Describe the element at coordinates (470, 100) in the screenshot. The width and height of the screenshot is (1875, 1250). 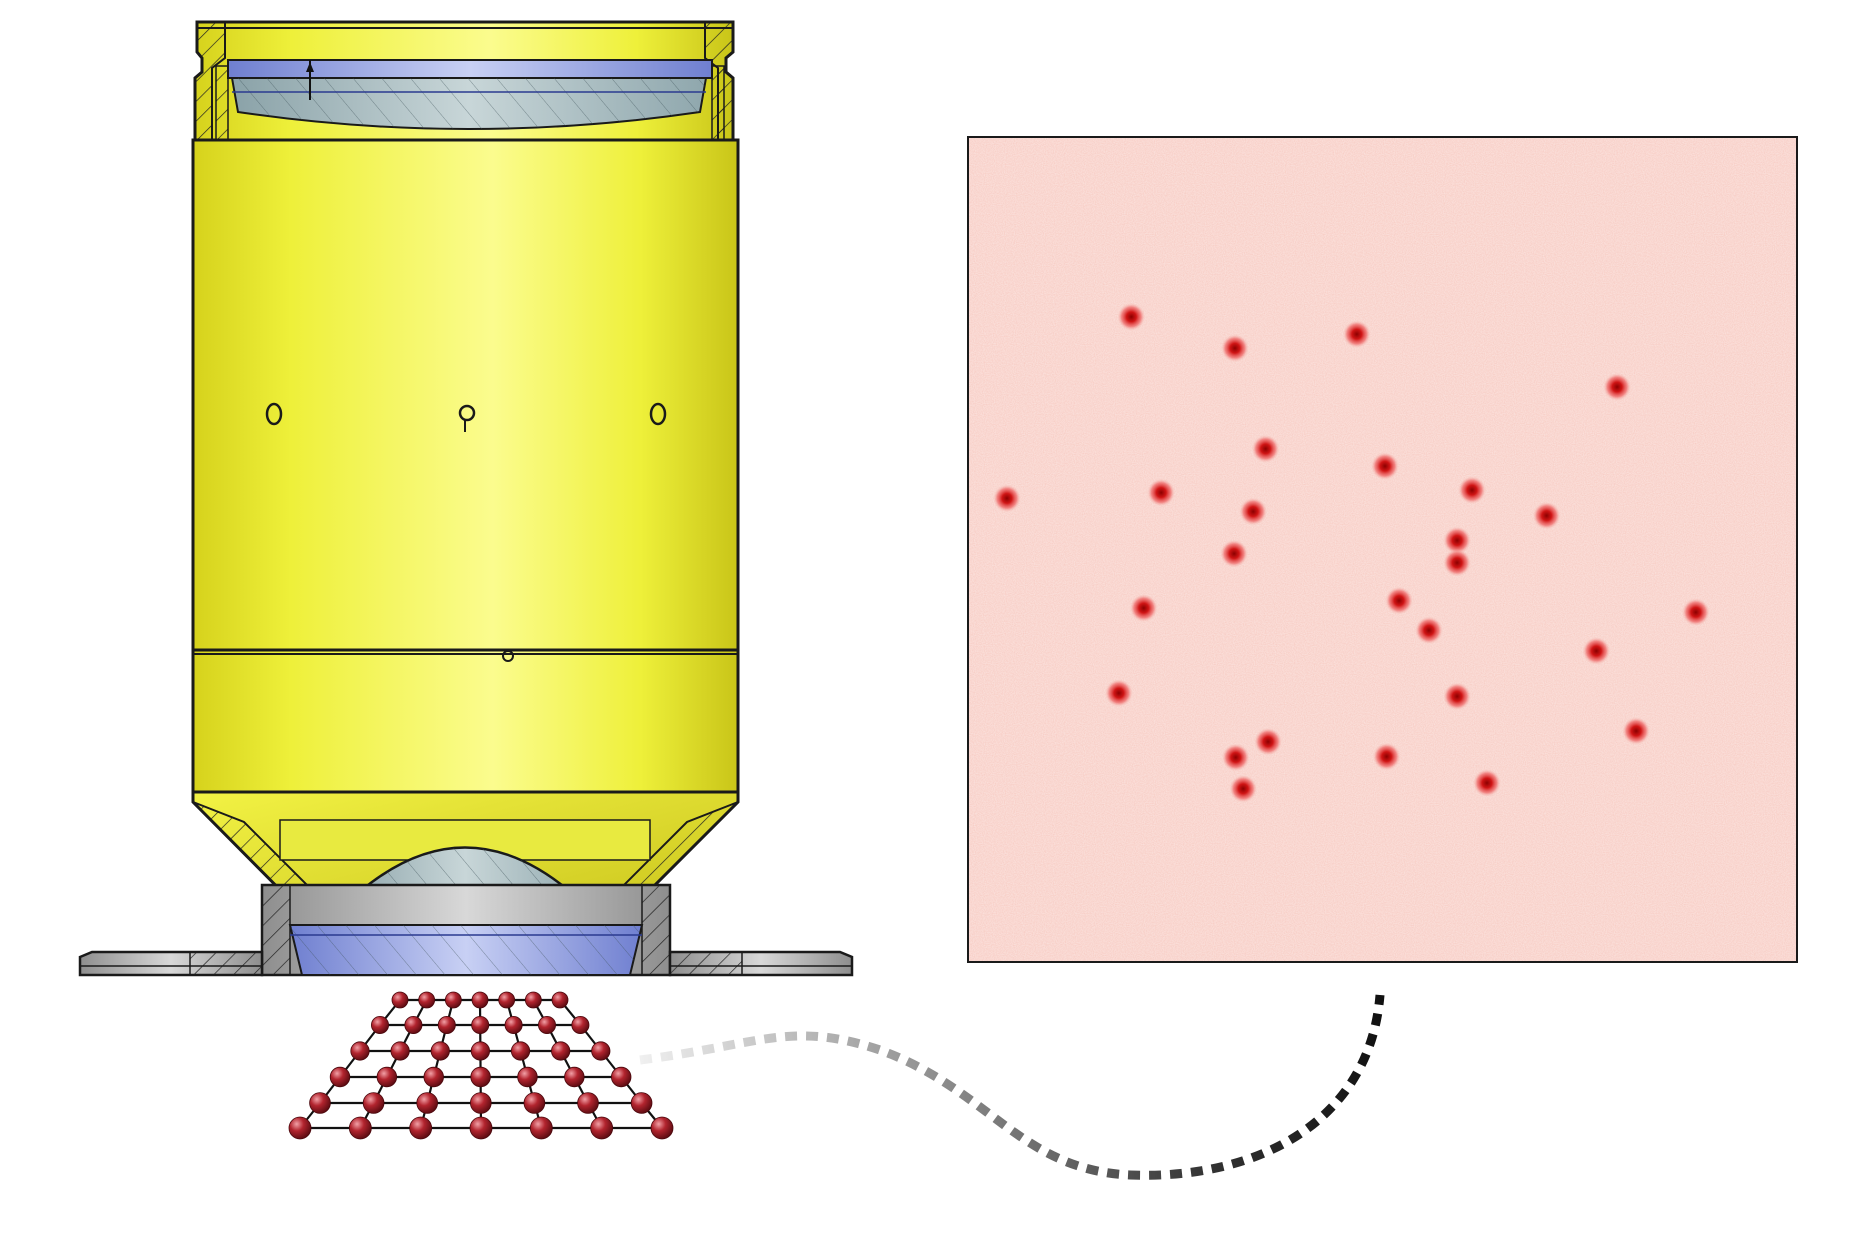
I see `top-lens-group` at that location.